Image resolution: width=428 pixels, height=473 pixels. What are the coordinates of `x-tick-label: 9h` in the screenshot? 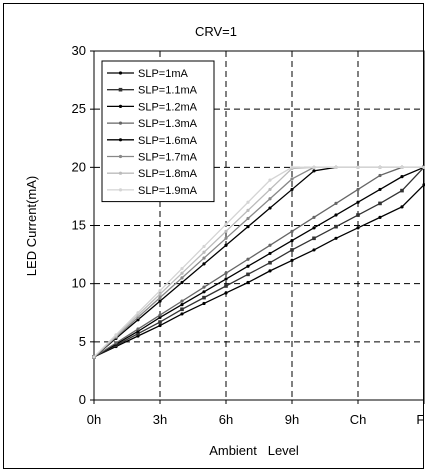 It's located at (292, 419).